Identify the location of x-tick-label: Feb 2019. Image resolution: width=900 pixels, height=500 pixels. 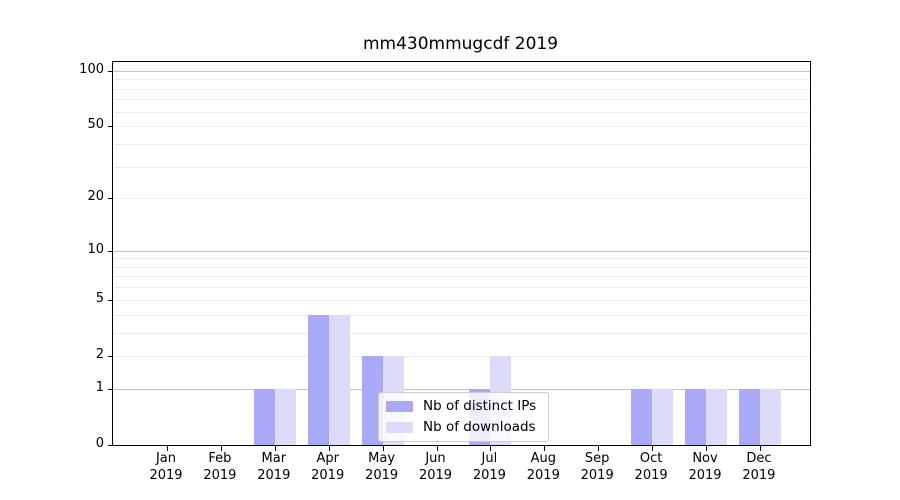
(220, 467).